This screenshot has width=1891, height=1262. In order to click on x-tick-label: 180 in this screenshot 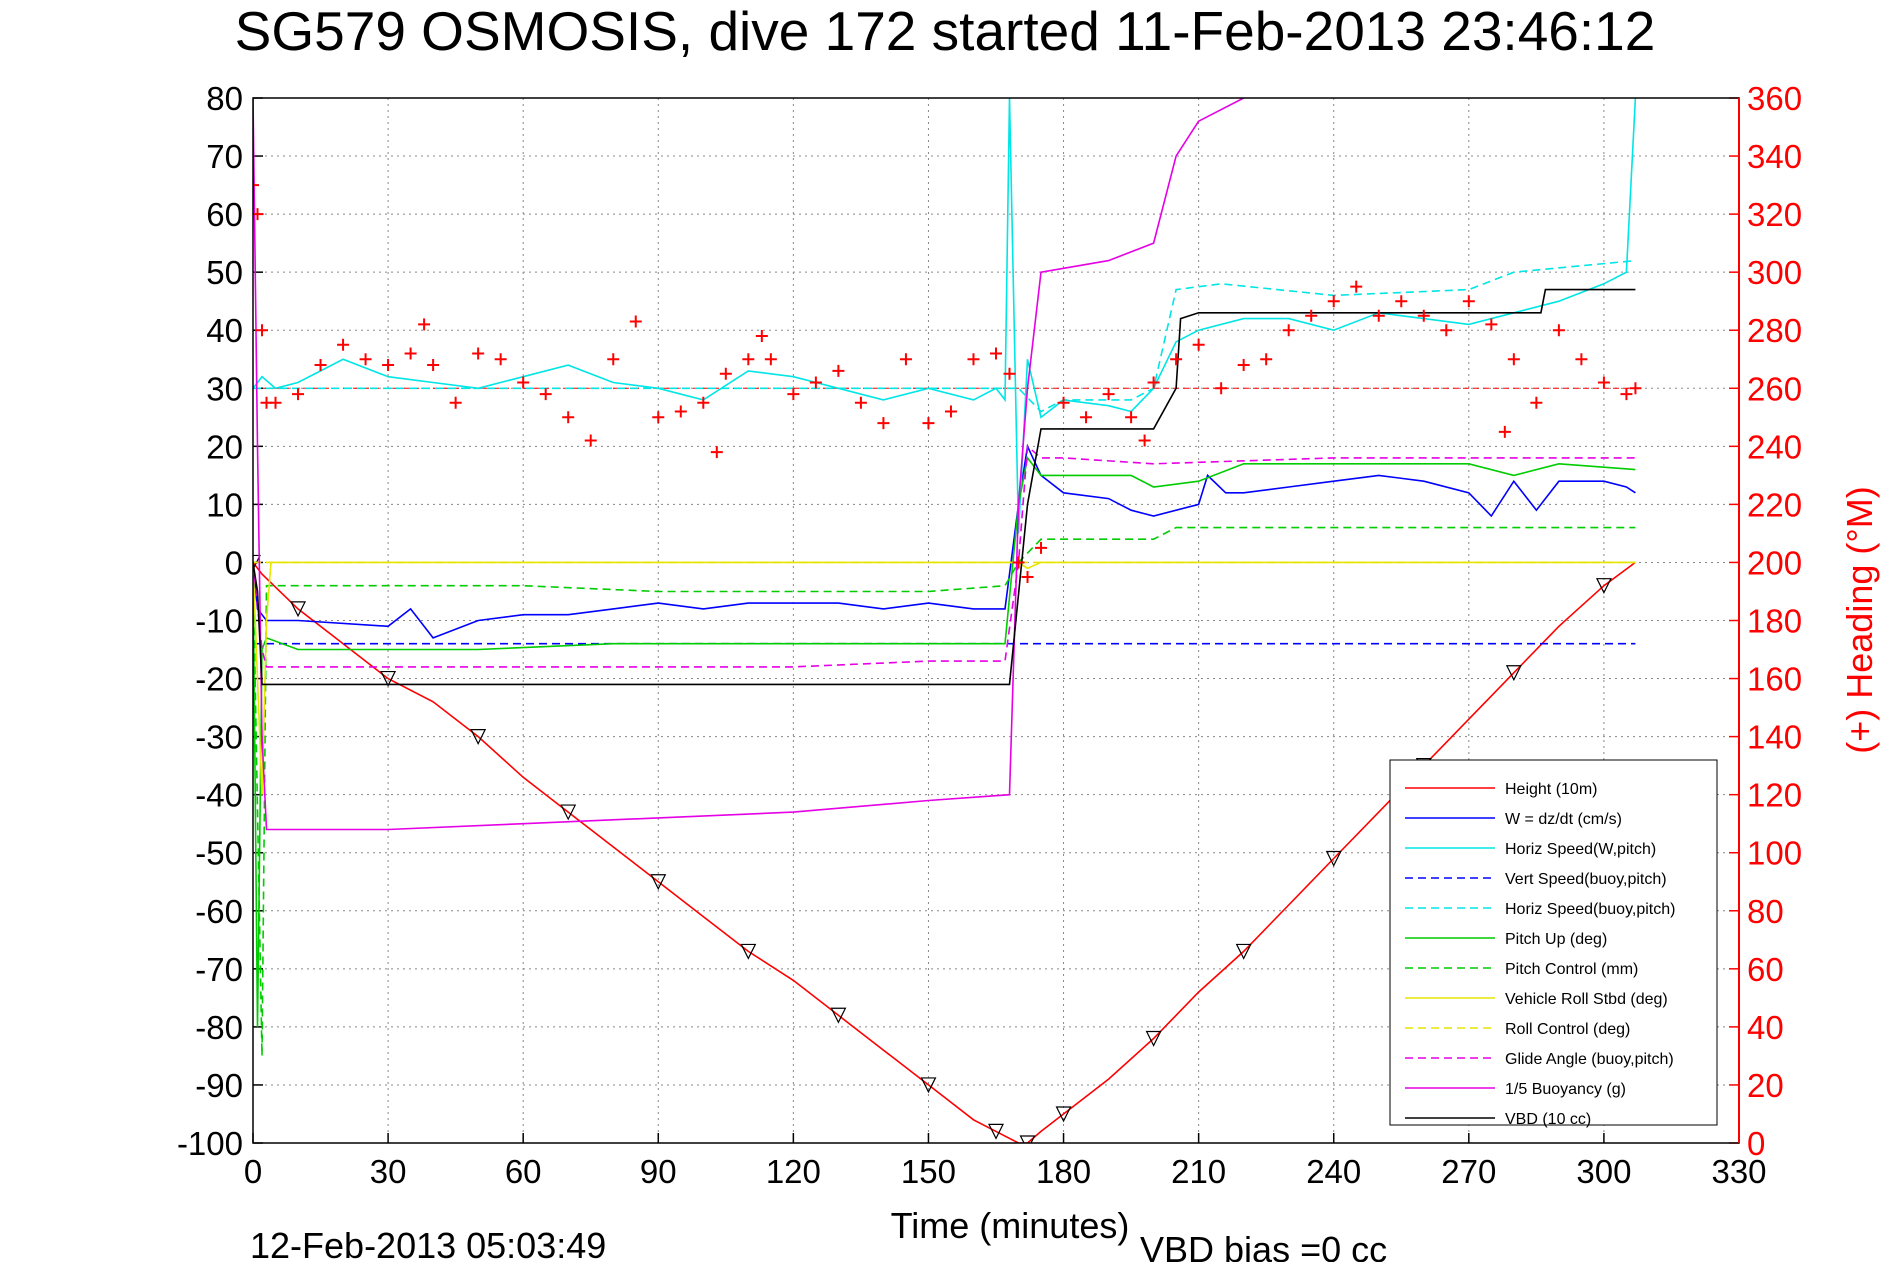, I will do `click(1063, 1171)`.